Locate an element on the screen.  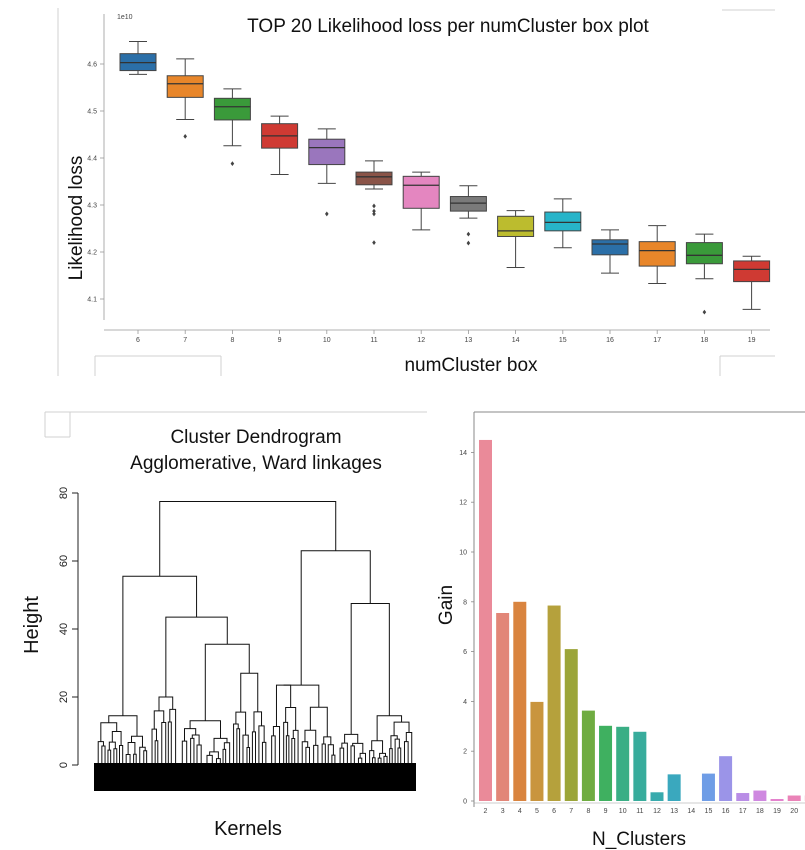
bar-y-axis-label: Gain is located at coordinates (446, 605).